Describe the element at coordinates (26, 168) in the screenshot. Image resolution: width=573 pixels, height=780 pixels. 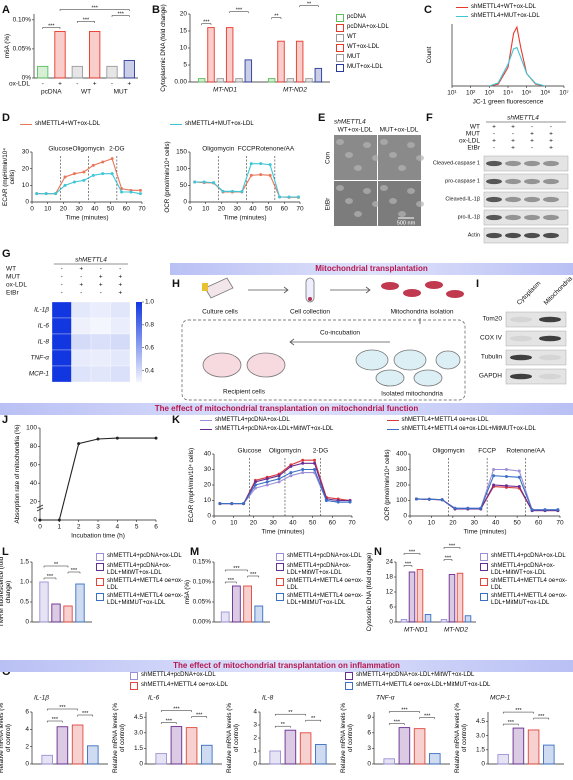
I see `y-tick-label: 20` at that location.